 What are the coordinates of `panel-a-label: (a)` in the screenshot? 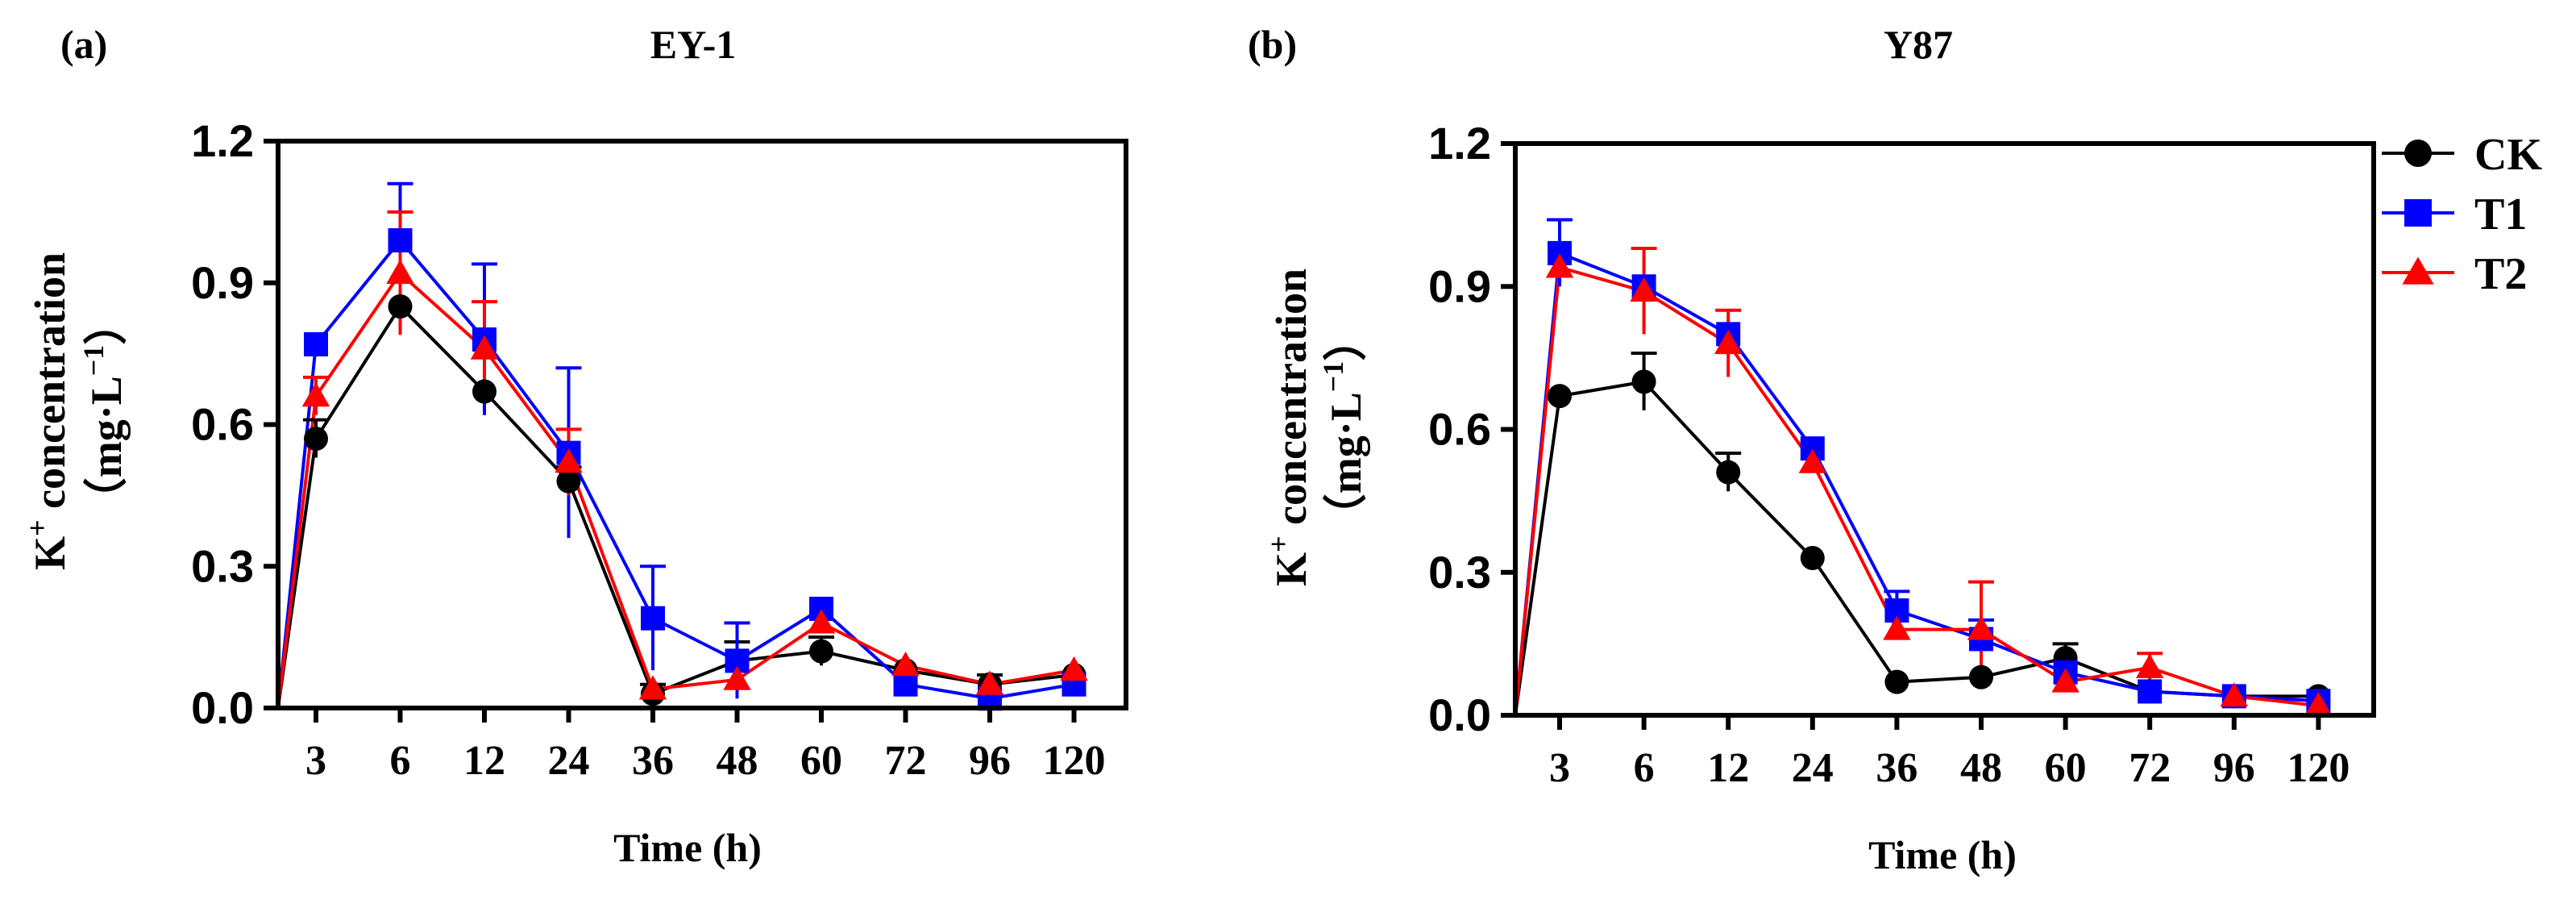 It's located at (83, 44).